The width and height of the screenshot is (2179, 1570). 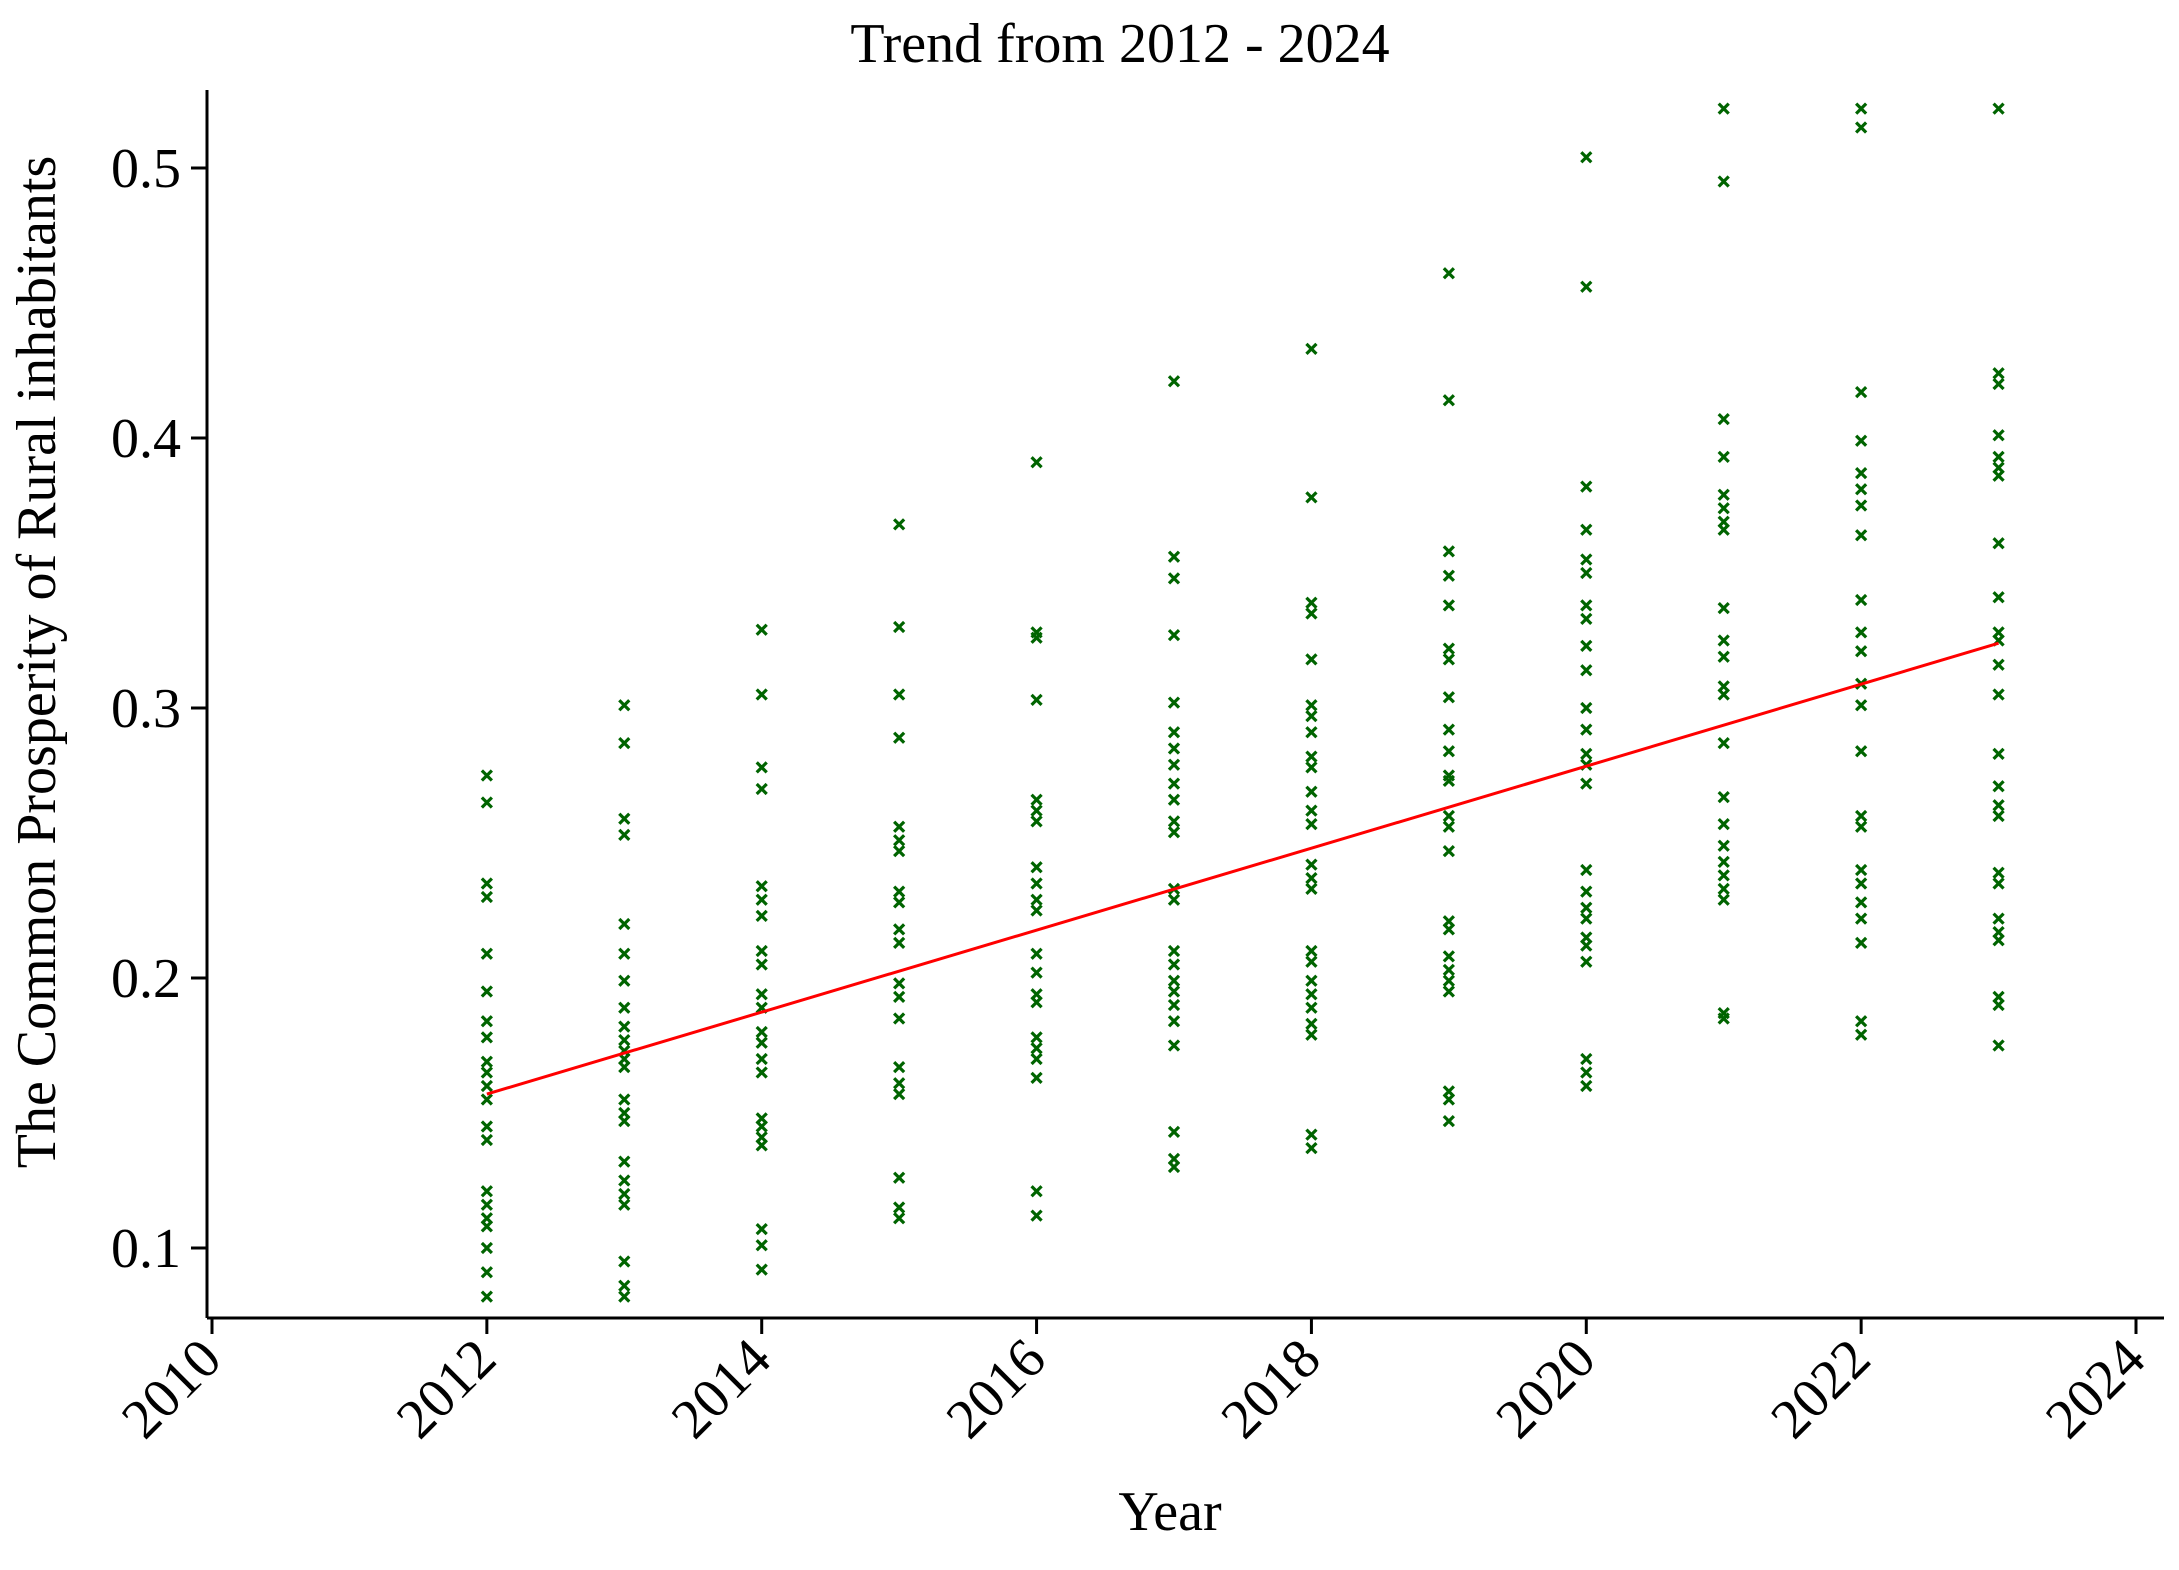 I want to click on x-tick-label: 2012, so click(x=446, y=1388).